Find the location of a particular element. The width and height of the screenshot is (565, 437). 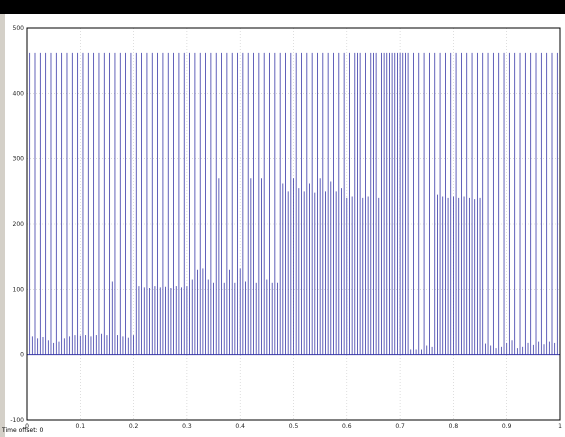

y-axis-ticks: 500 400 300 200 100 0 -100 is located at coordinates (17, 224).